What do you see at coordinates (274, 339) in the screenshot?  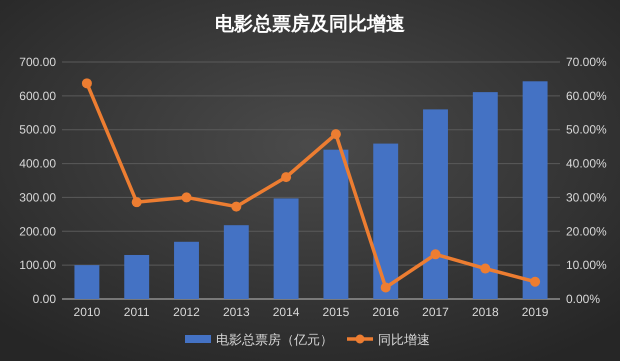 I see `legend-label: 电影总票房（亿元）` at bounding box center [274, 339].